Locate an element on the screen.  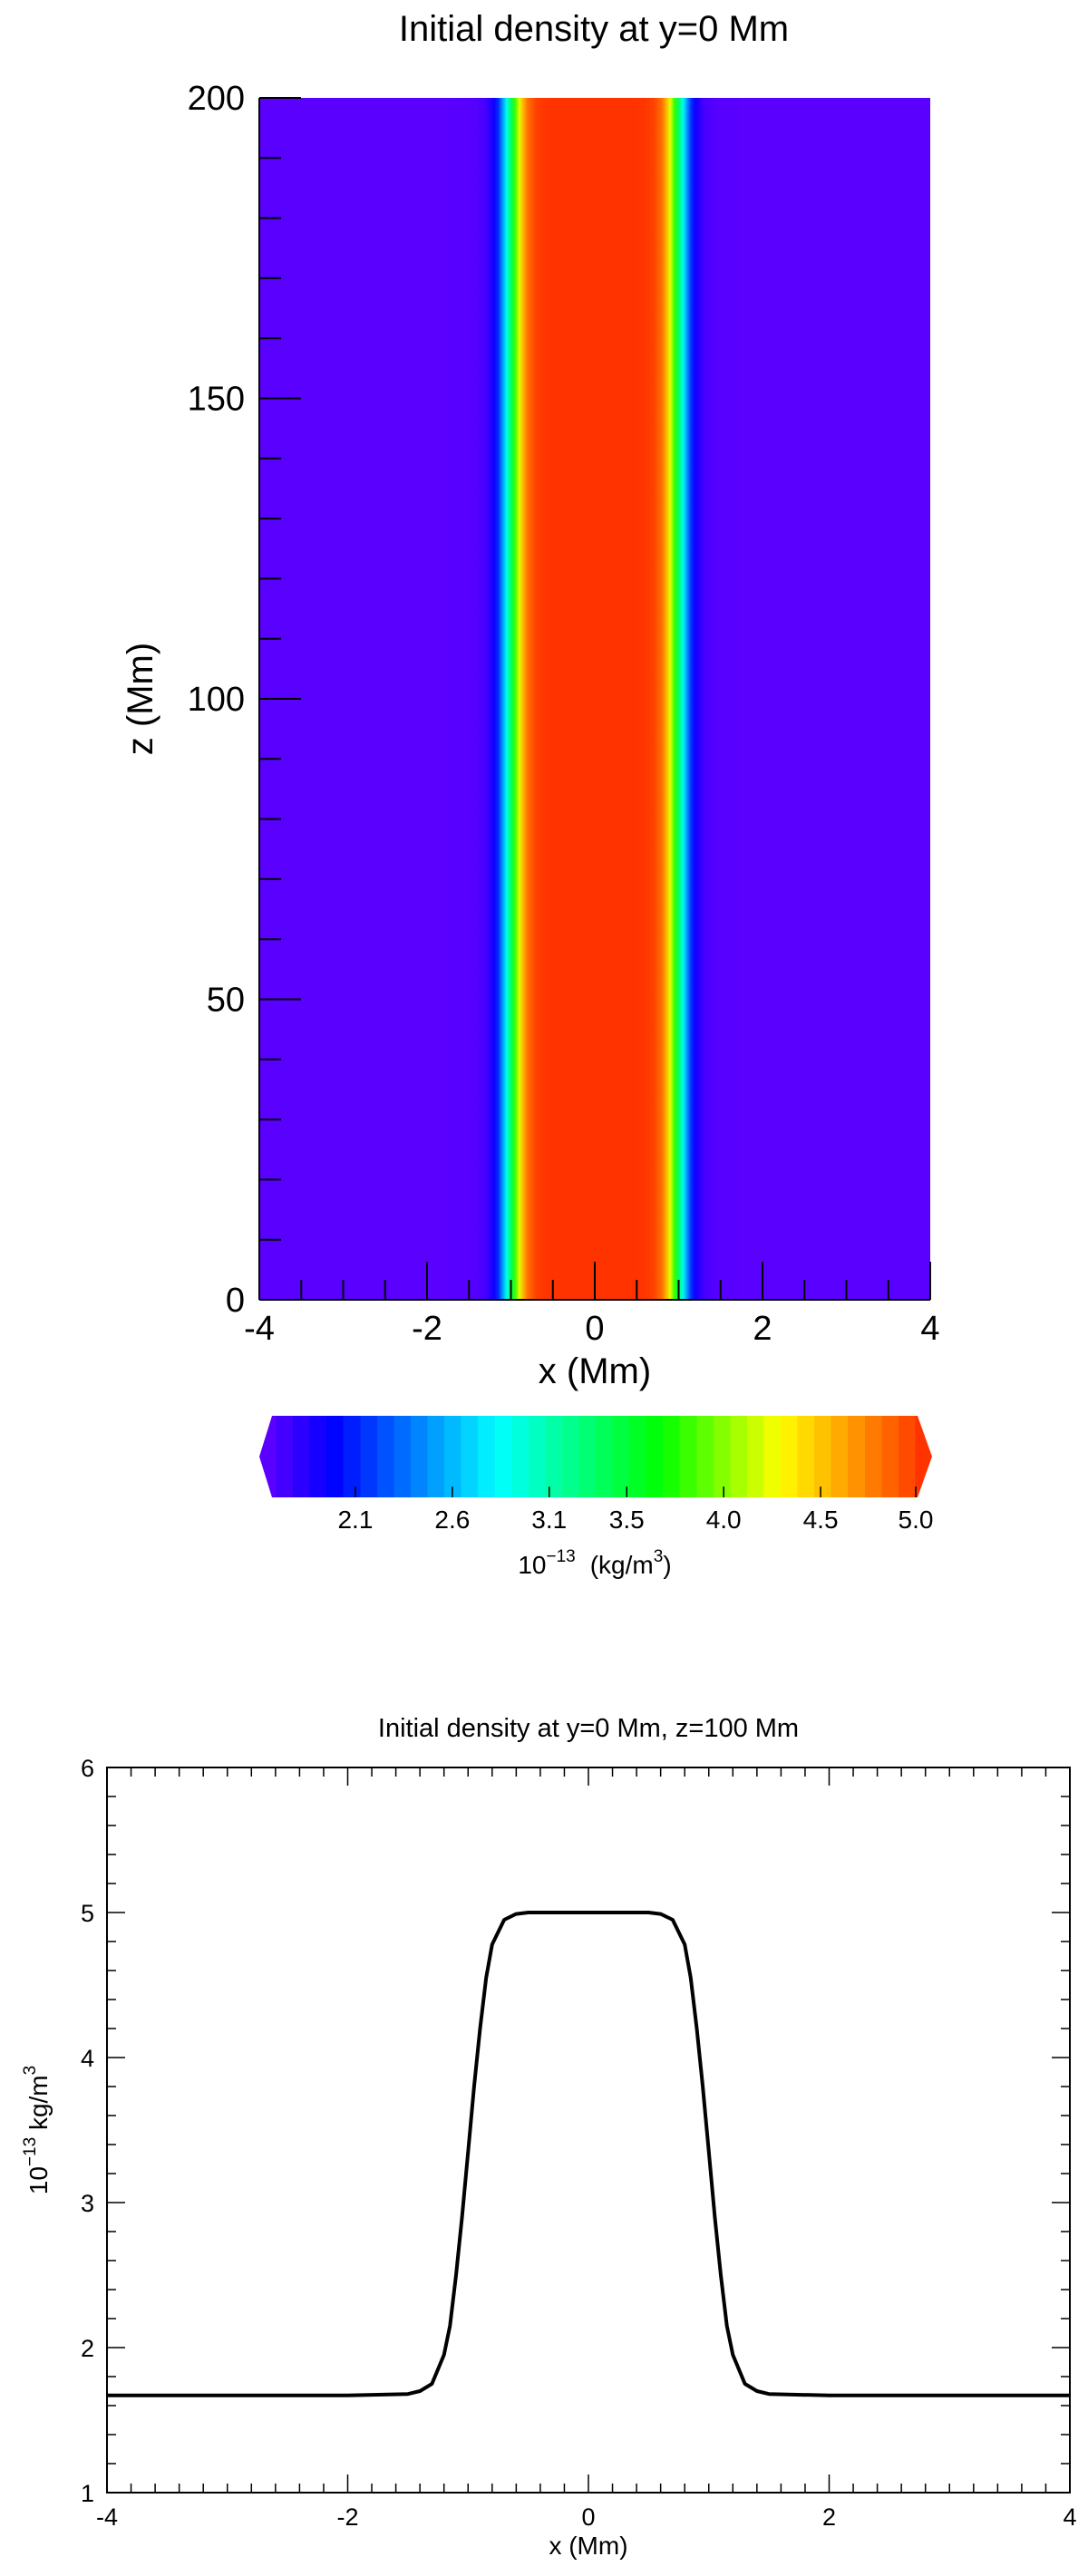
heatmap-x-tick-label: -4 is located at coordinates (259, 1329).